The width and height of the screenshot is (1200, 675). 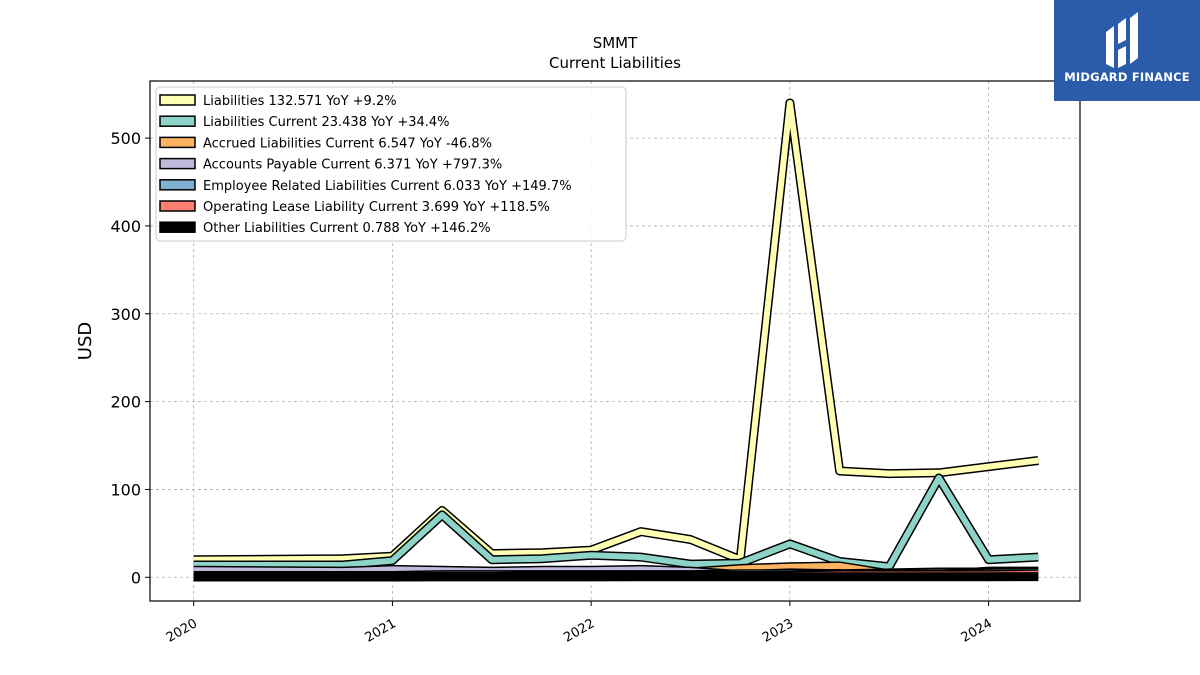 I want to click on legend-entry: Liabilities 132.571 YoY +9.2%, so click(x=300, y=101).